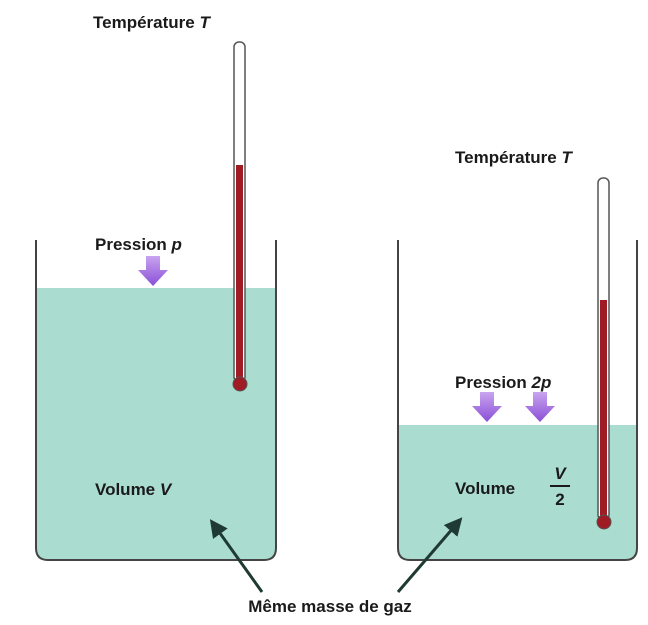 Image resolution: width=648 pixels, height=625 pixels. I want to click on symbol: 2p, so click(541, 382).